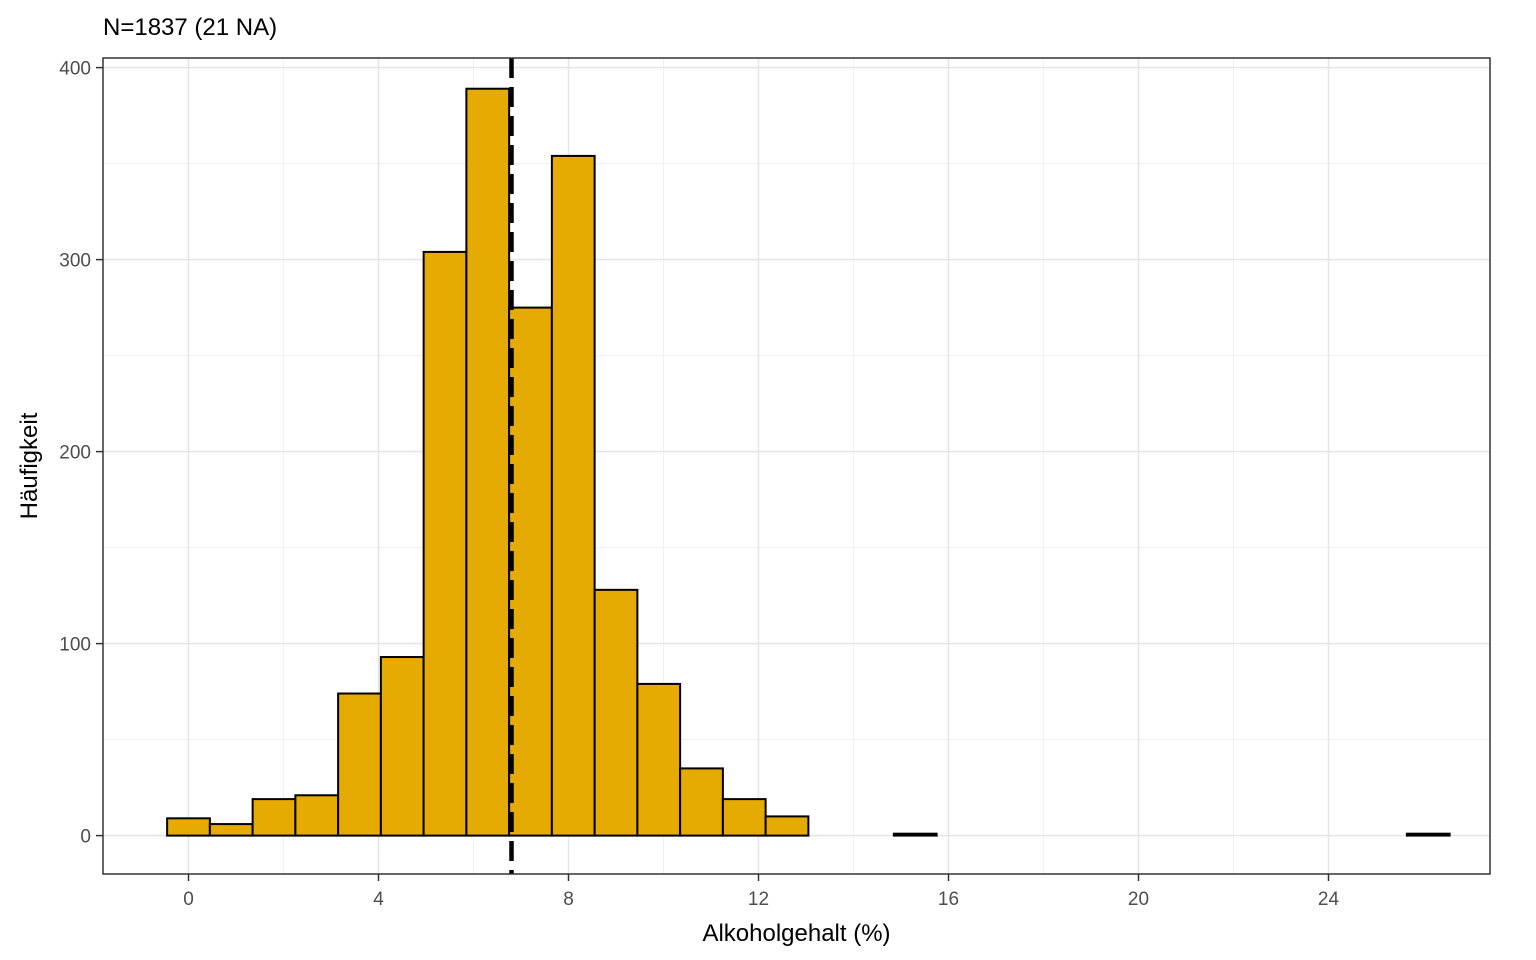  I want to click on y-tick-label: 0, so click(85, 837).